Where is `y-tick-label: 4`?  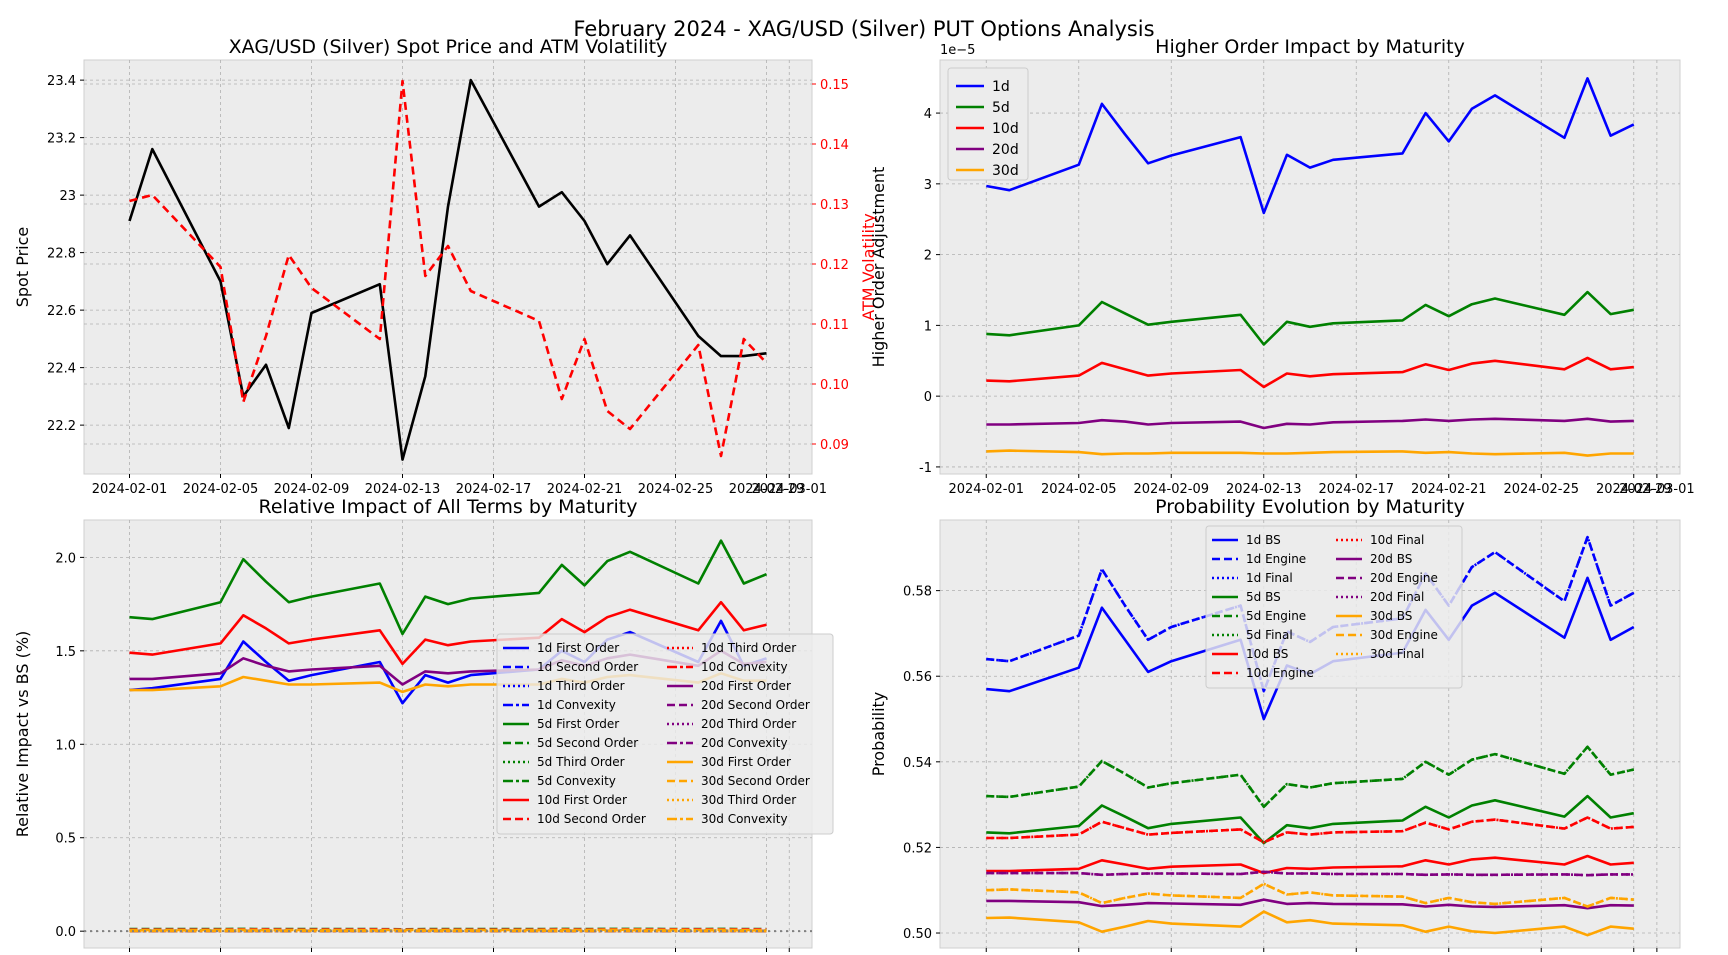
y-tick-label: 4 is located at coordinates (928, 114).